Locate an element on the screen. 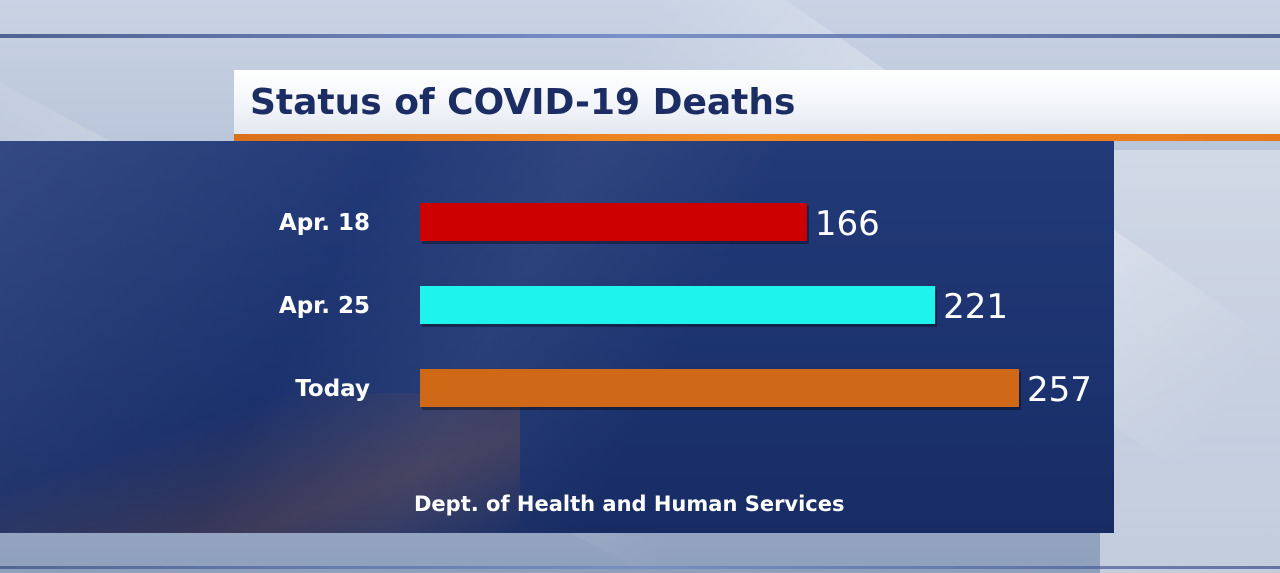 The height and width of the screenshot is (573, 1280). page-title: Status of COVID-19 Deaths is located at coordinates (523, 102).